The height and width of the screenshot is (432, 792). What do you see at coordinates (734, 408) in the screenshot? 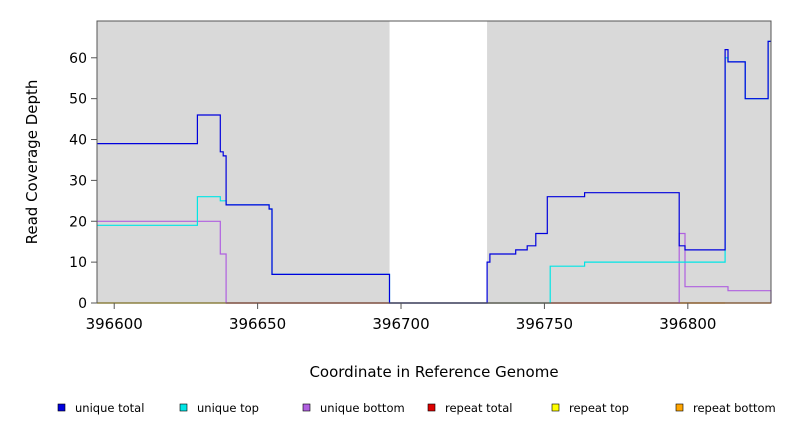
I see `legend-label-repeat-bottom: repeat bottom` at bounding box center [734, 408].